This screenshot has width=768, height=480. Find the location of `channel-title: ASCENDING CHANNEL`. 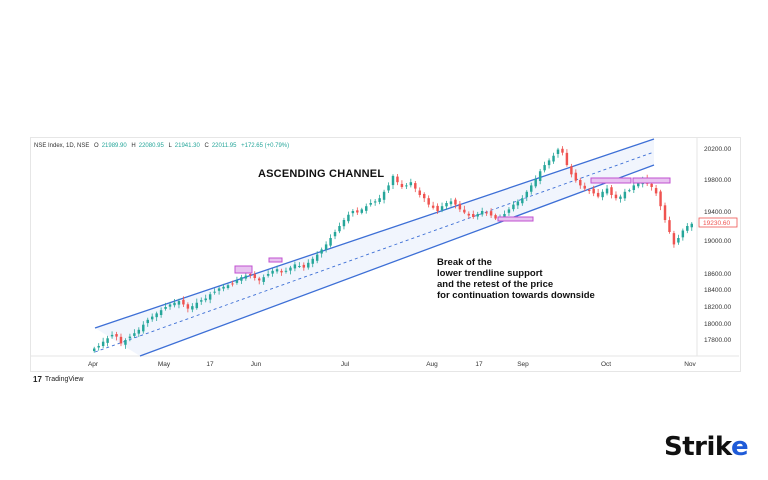

channel-title: ASCENDING CHANNEL is located at coordinates (321, 174).